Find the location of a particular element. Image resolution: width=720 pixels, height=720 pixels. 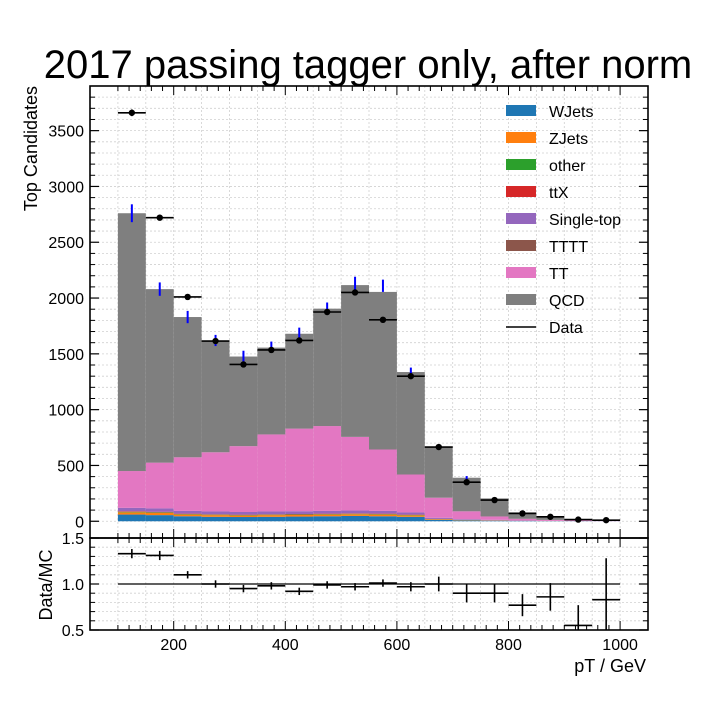

x-tick-label: 600 is located at coordinates (397, 645).